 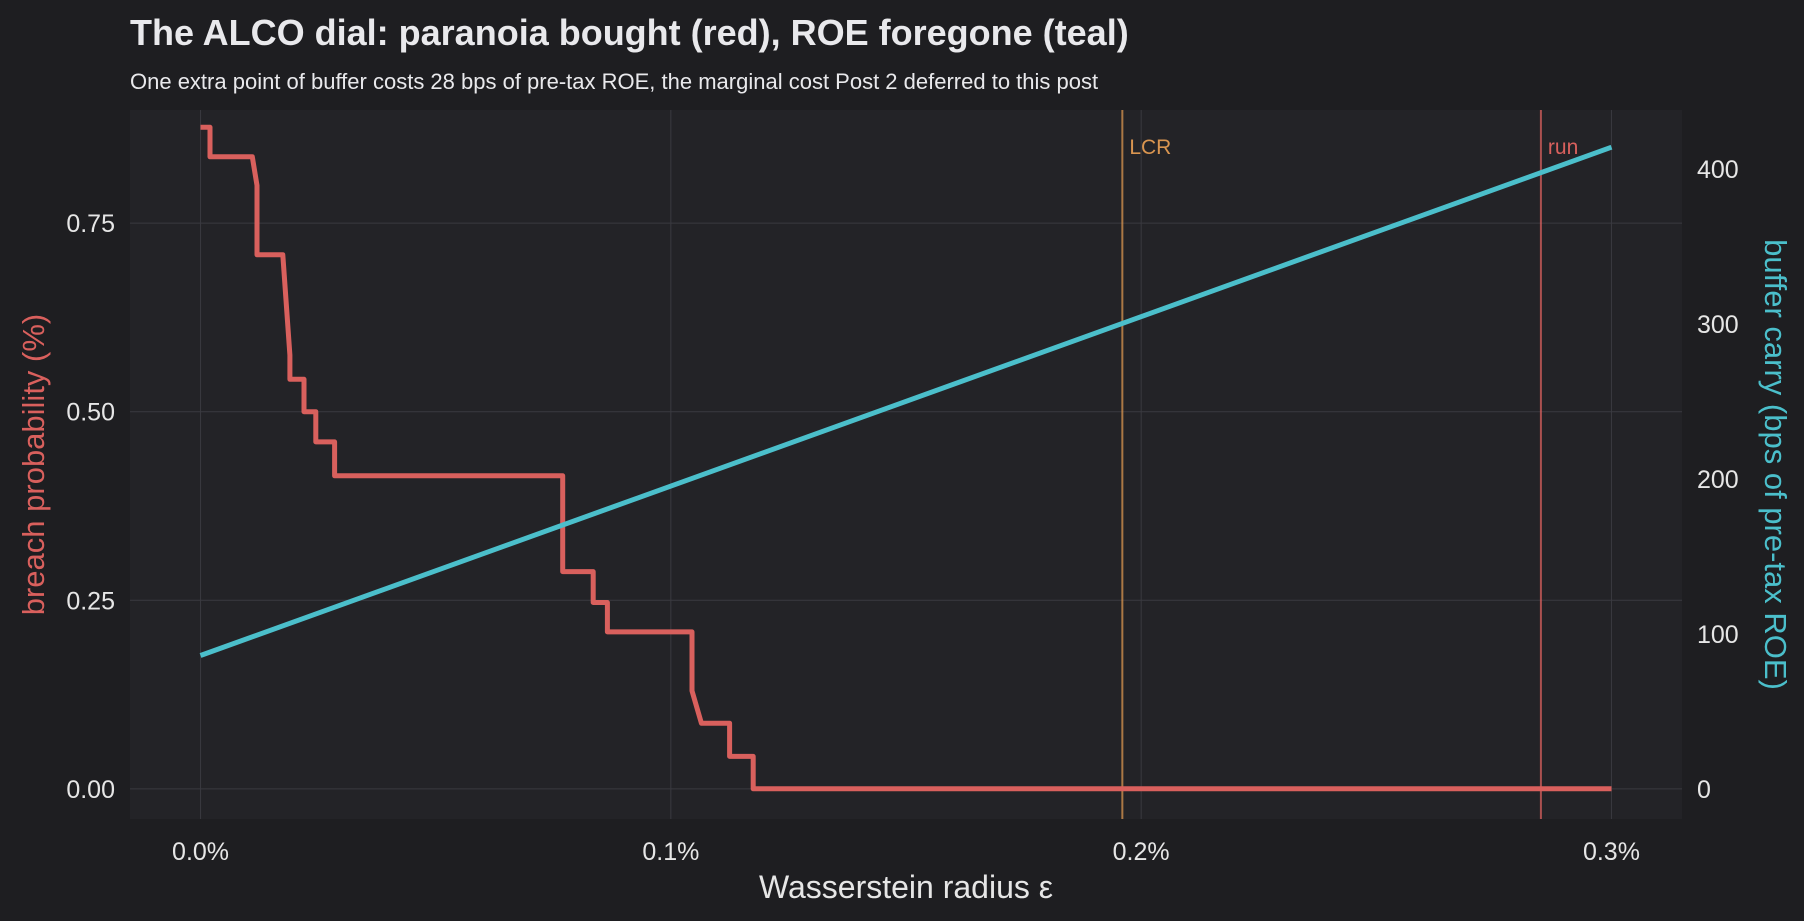 What do you see at coordinates (1718, 170) in the screenshot?
I see `y-right-tick-label: 400` at bounding box center [1718, 170].